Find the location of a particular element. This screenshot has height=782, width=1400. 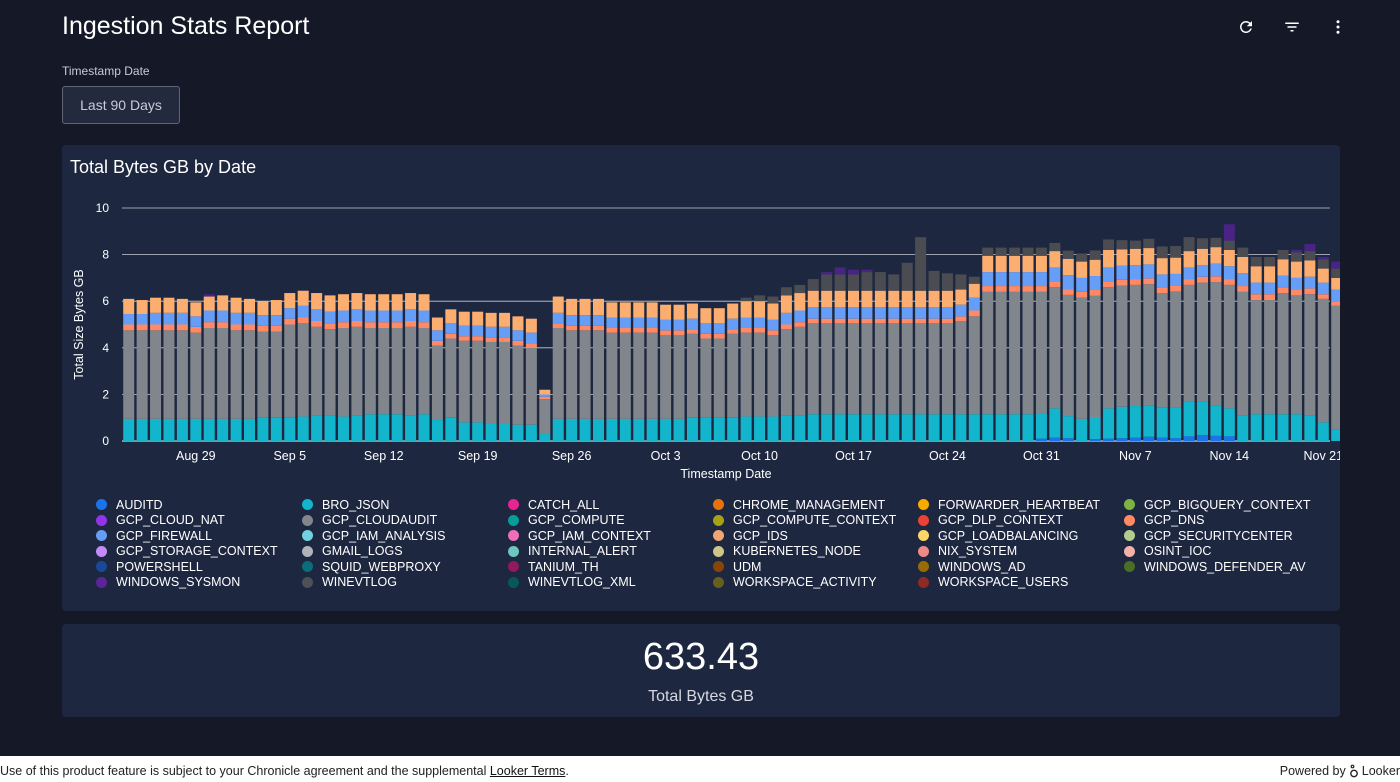

x-tick-label: Oct 10 is located at coordinates (759, 456).